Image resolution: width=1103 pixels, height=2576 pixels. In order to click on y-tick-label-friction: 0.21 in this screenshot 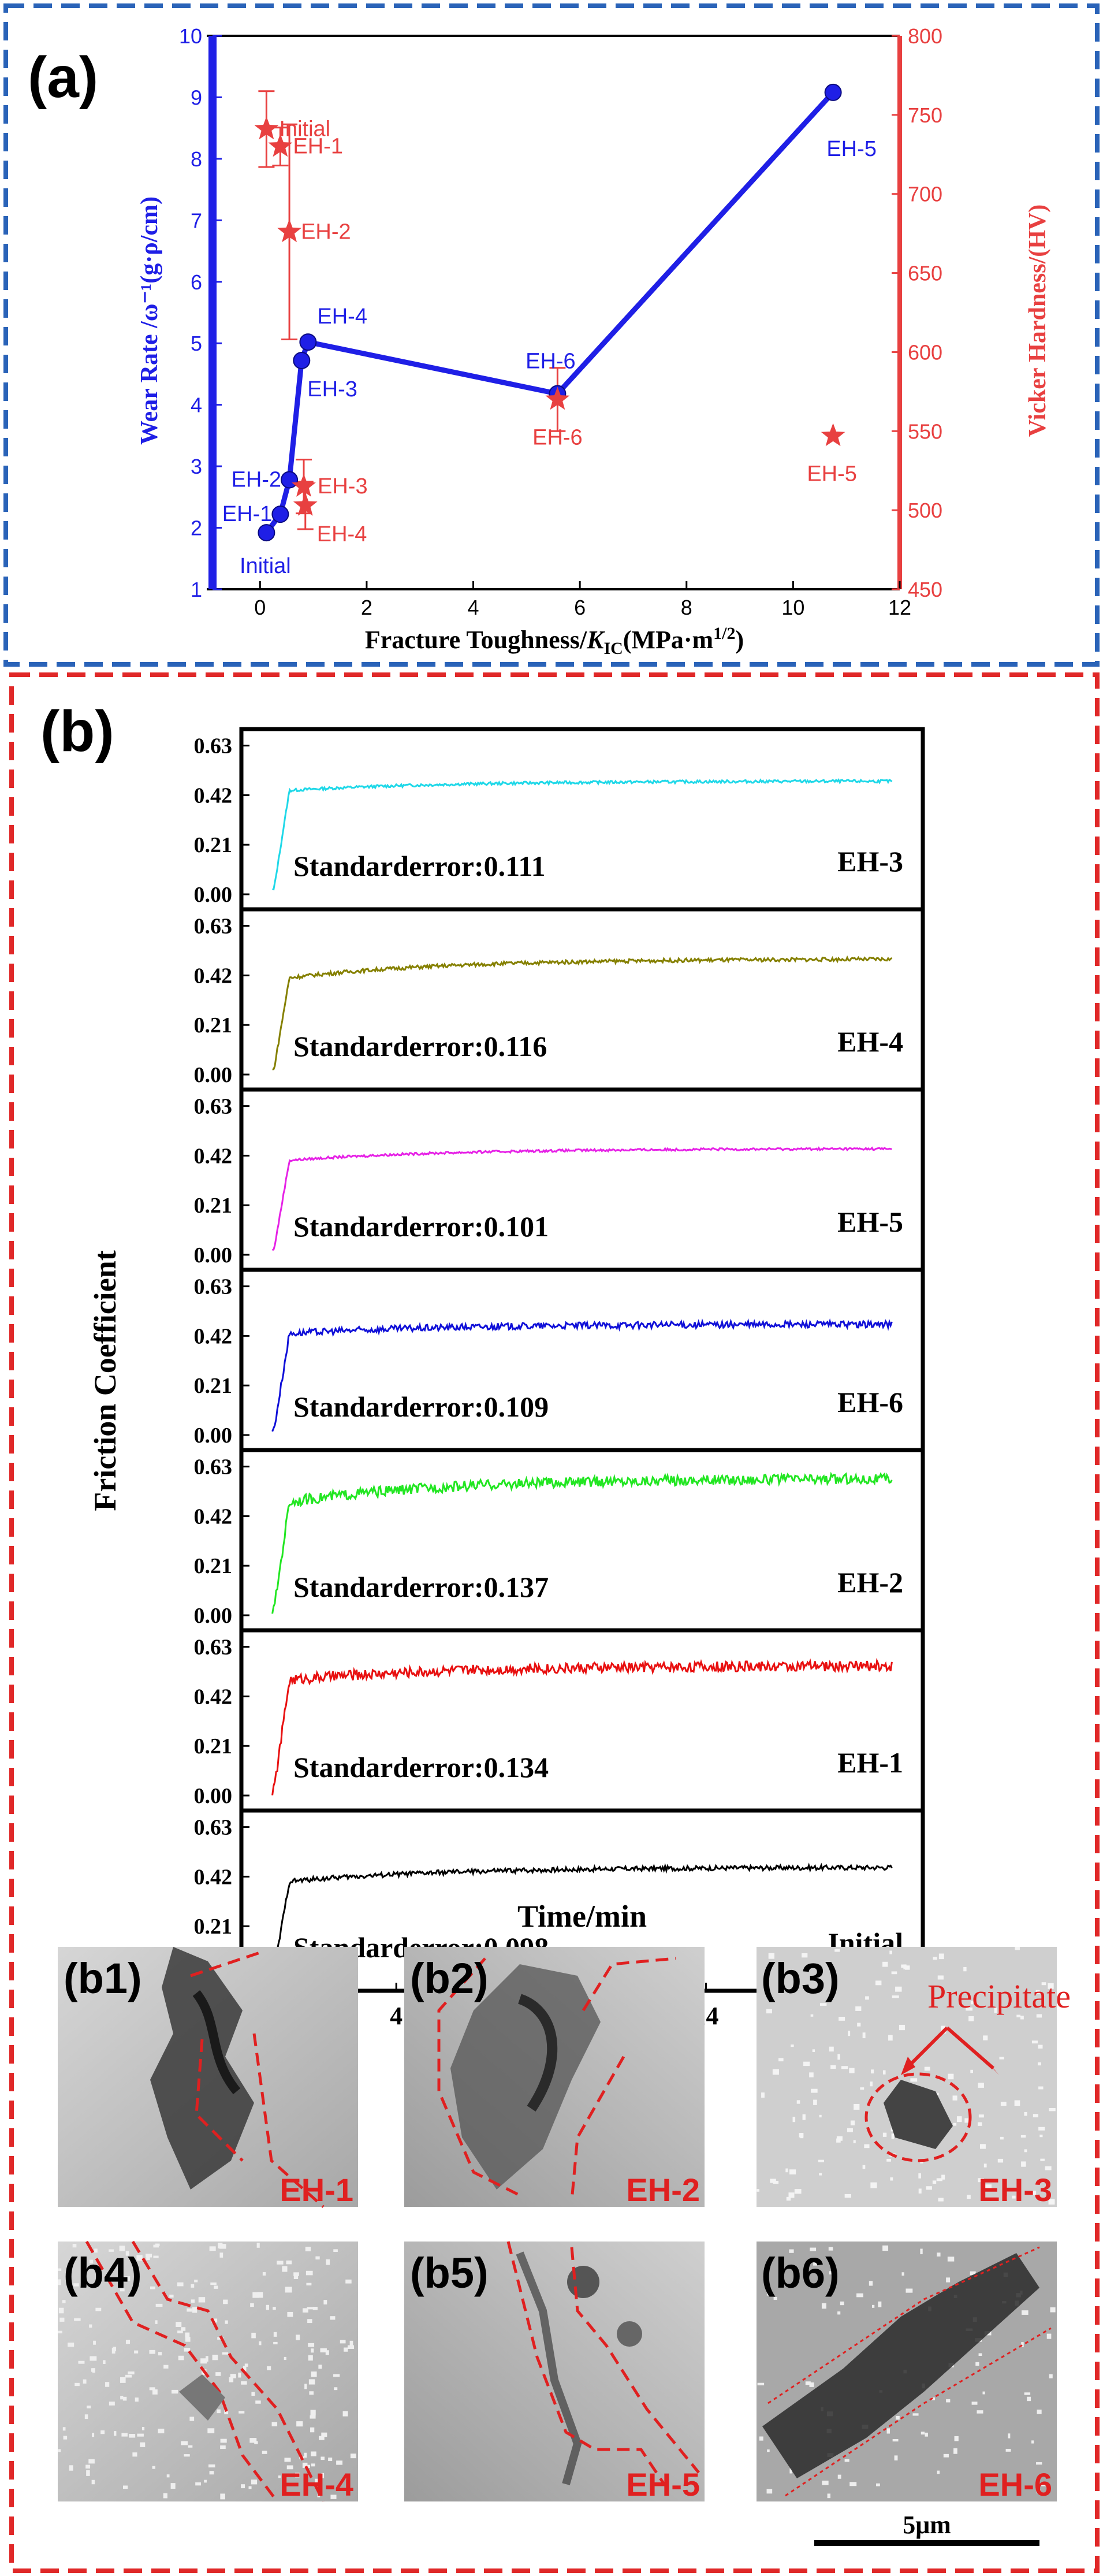, I will do `click(213, 1025)`.